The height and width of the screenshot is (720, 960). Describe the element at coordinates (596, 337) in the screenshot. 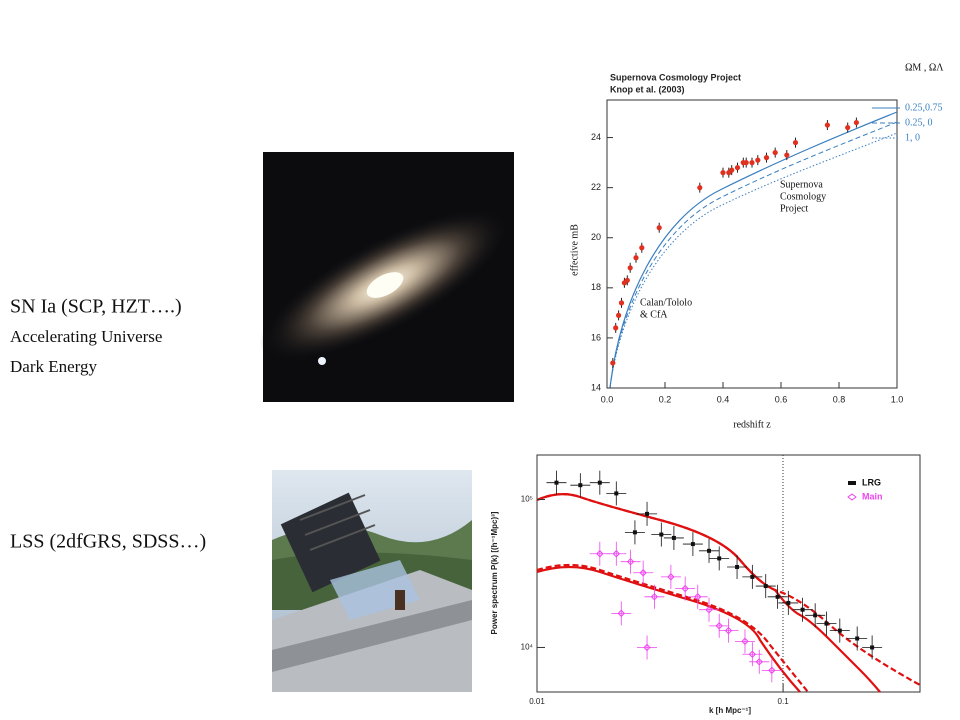

I see `y-tick-label: 16` at that location.